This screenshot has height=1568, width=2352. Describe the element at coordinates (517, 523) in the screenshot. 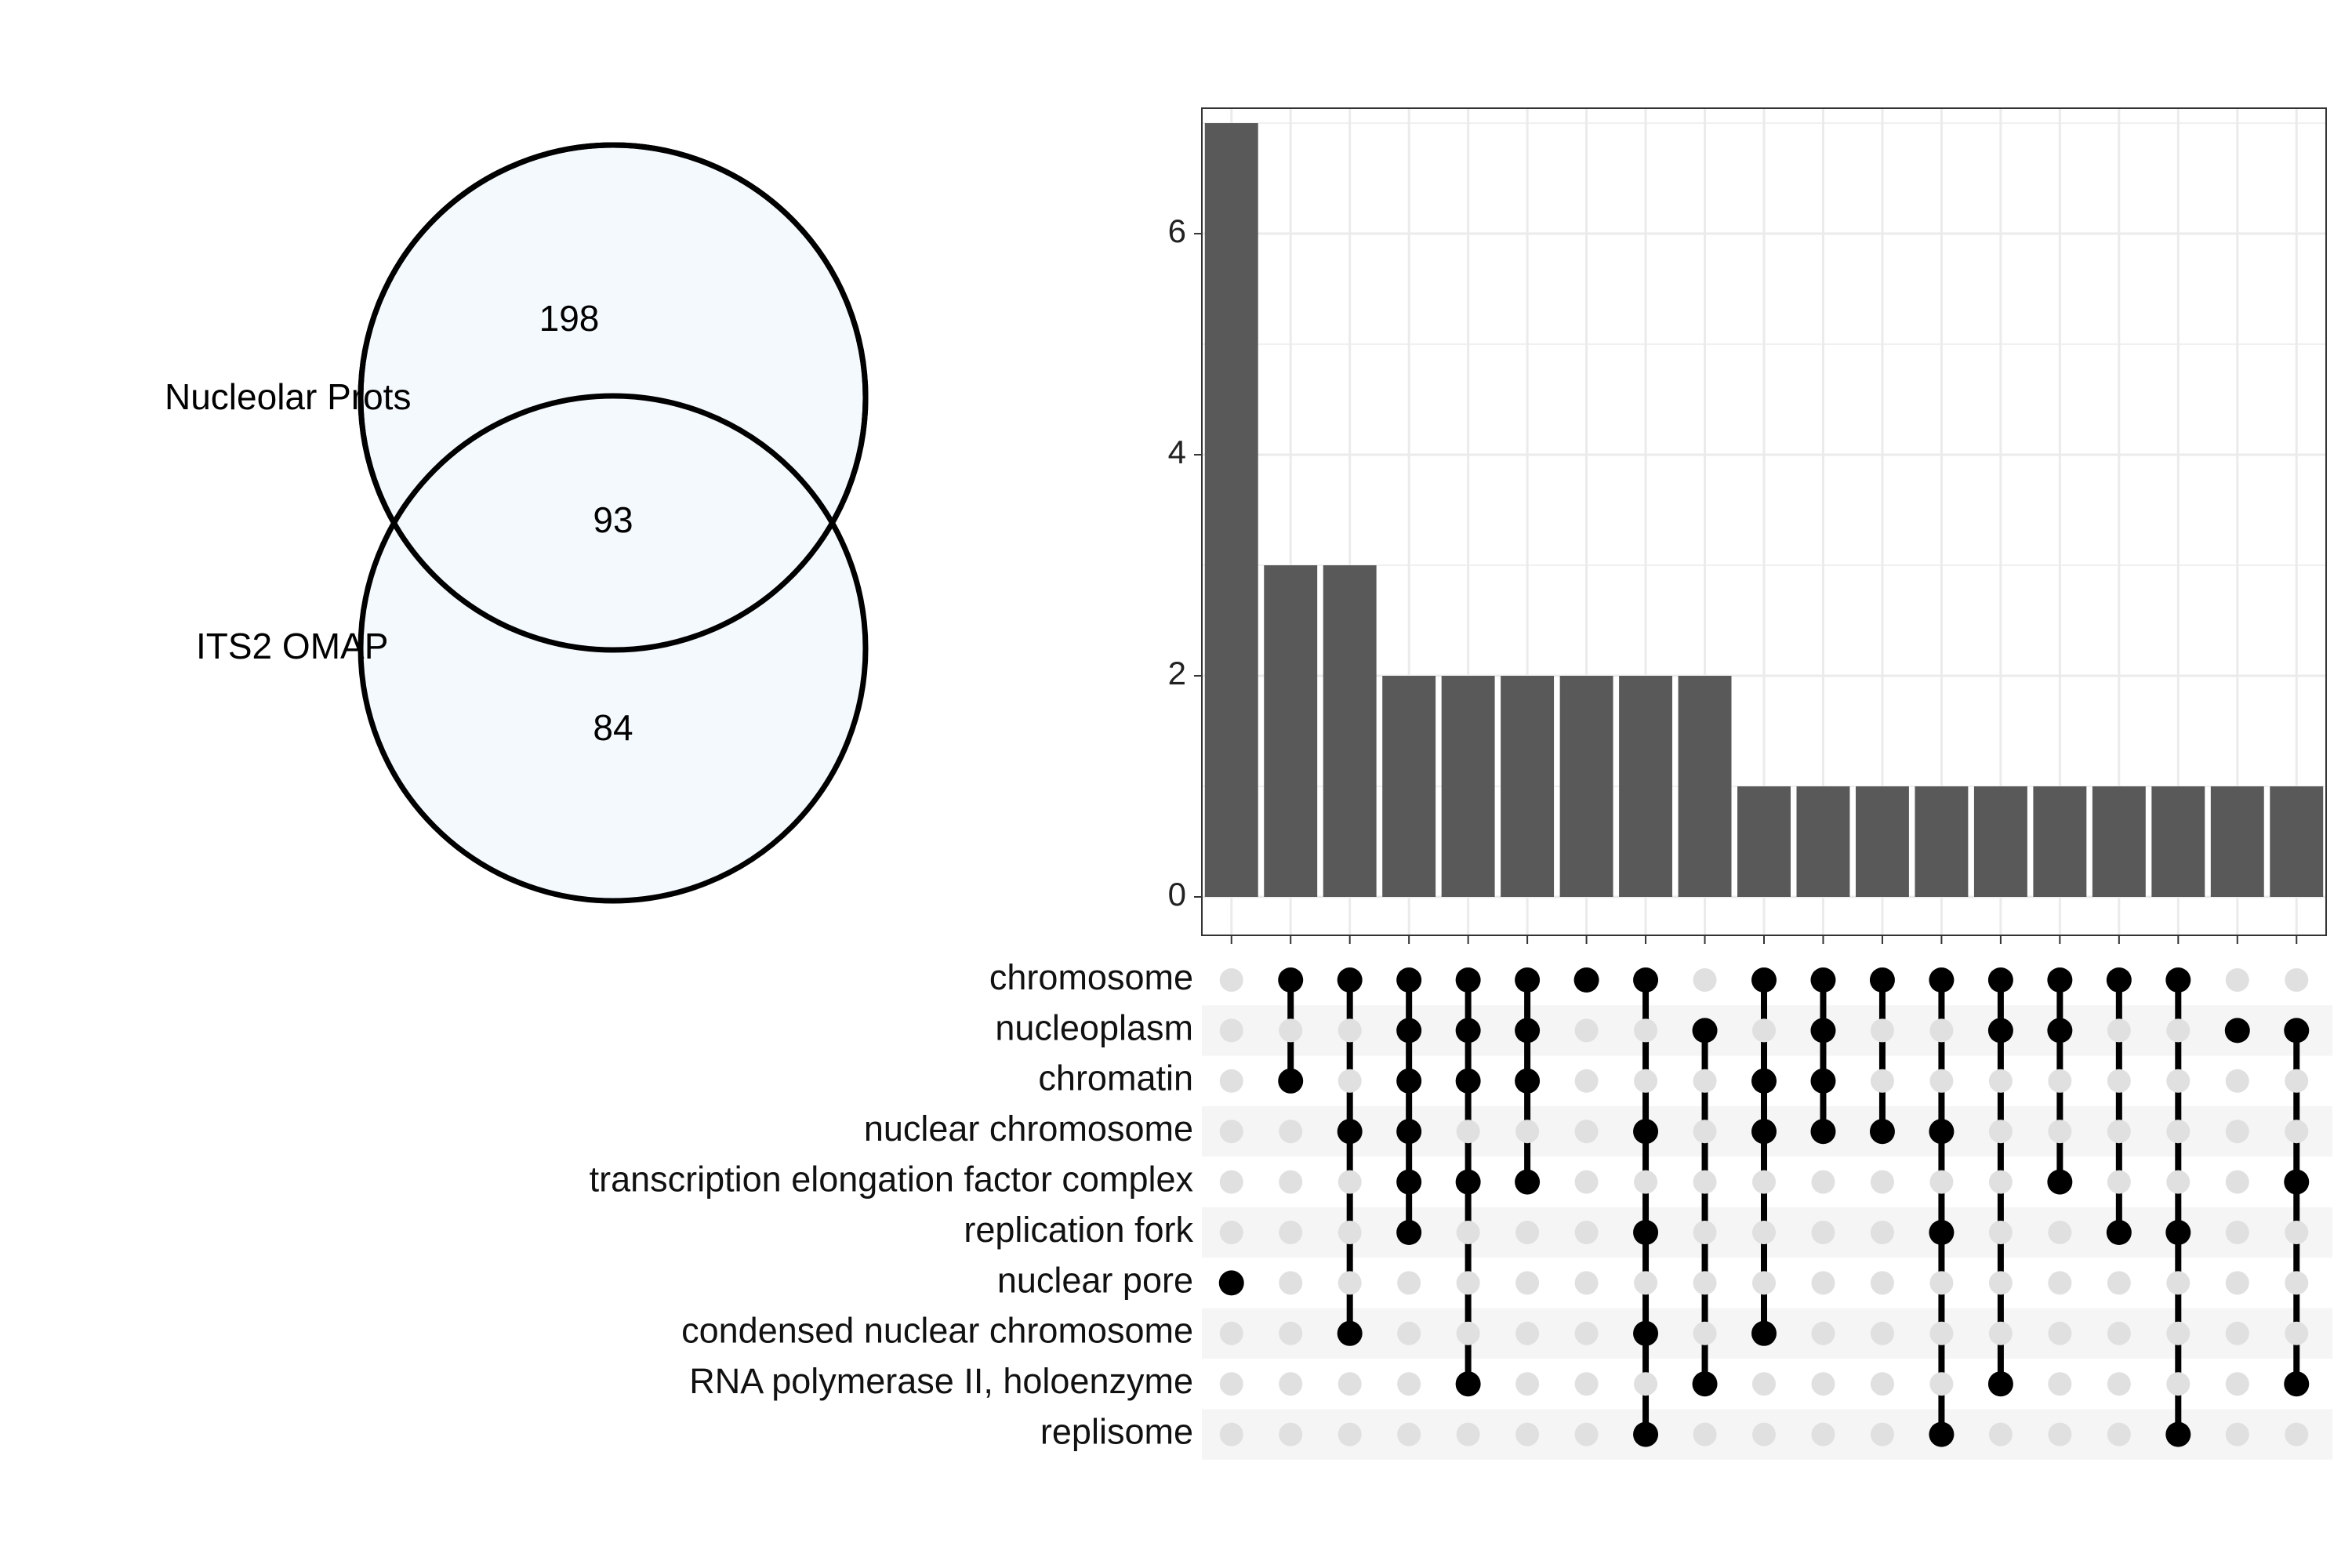

I see `venn-diagram: 198 93 84 Nucleolar Prots ITS2 OMAP` at that location.